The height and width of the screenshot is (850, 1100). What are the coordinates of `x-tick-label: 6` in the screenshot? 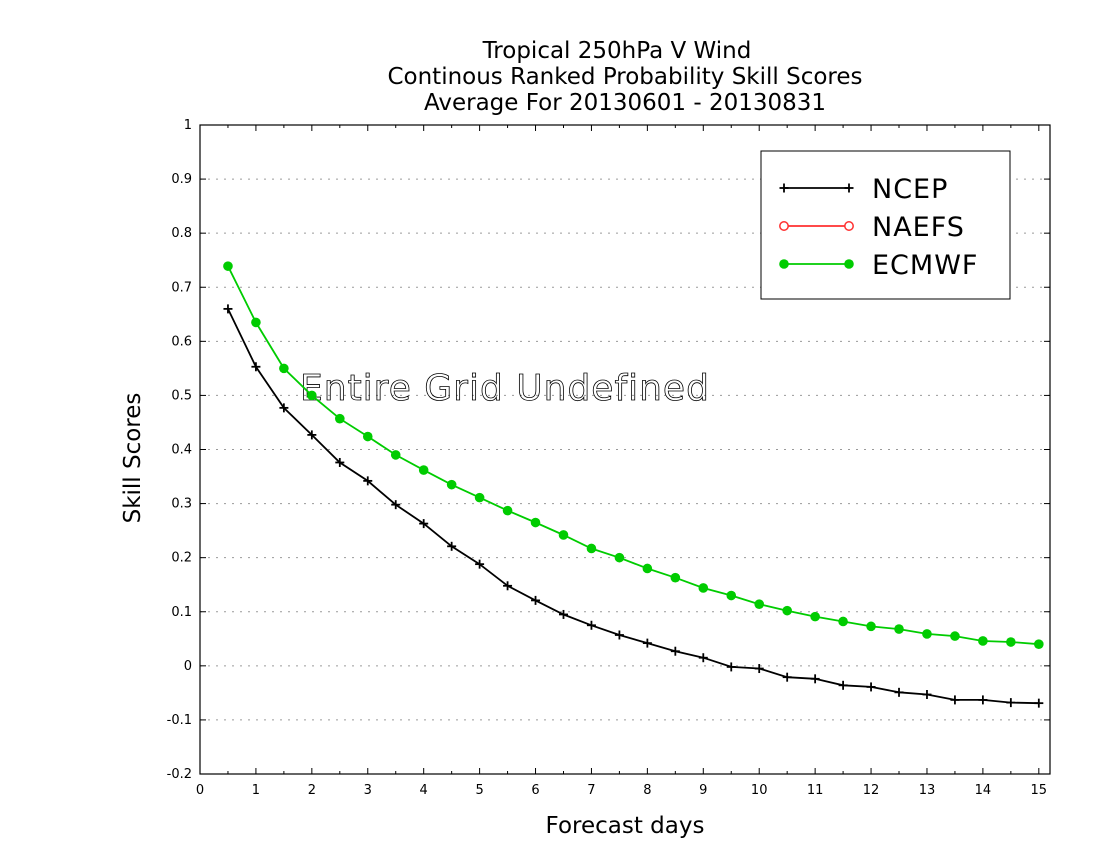 It's located at (535, 790).